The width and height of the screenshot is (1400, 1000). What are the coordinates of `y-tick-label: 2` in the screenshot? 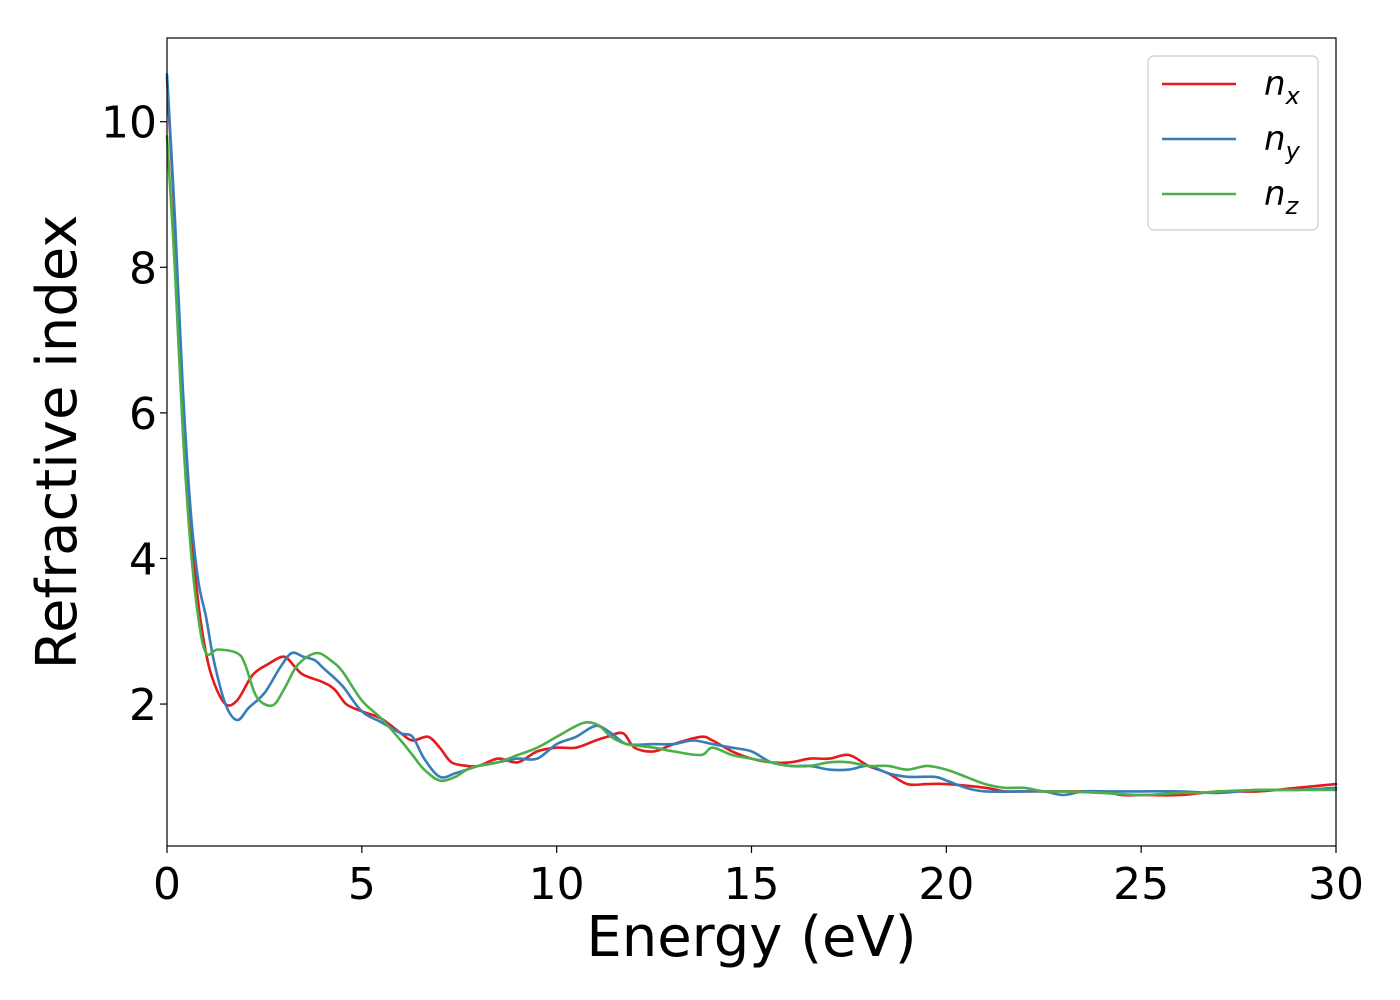 It's located at (143, 705).